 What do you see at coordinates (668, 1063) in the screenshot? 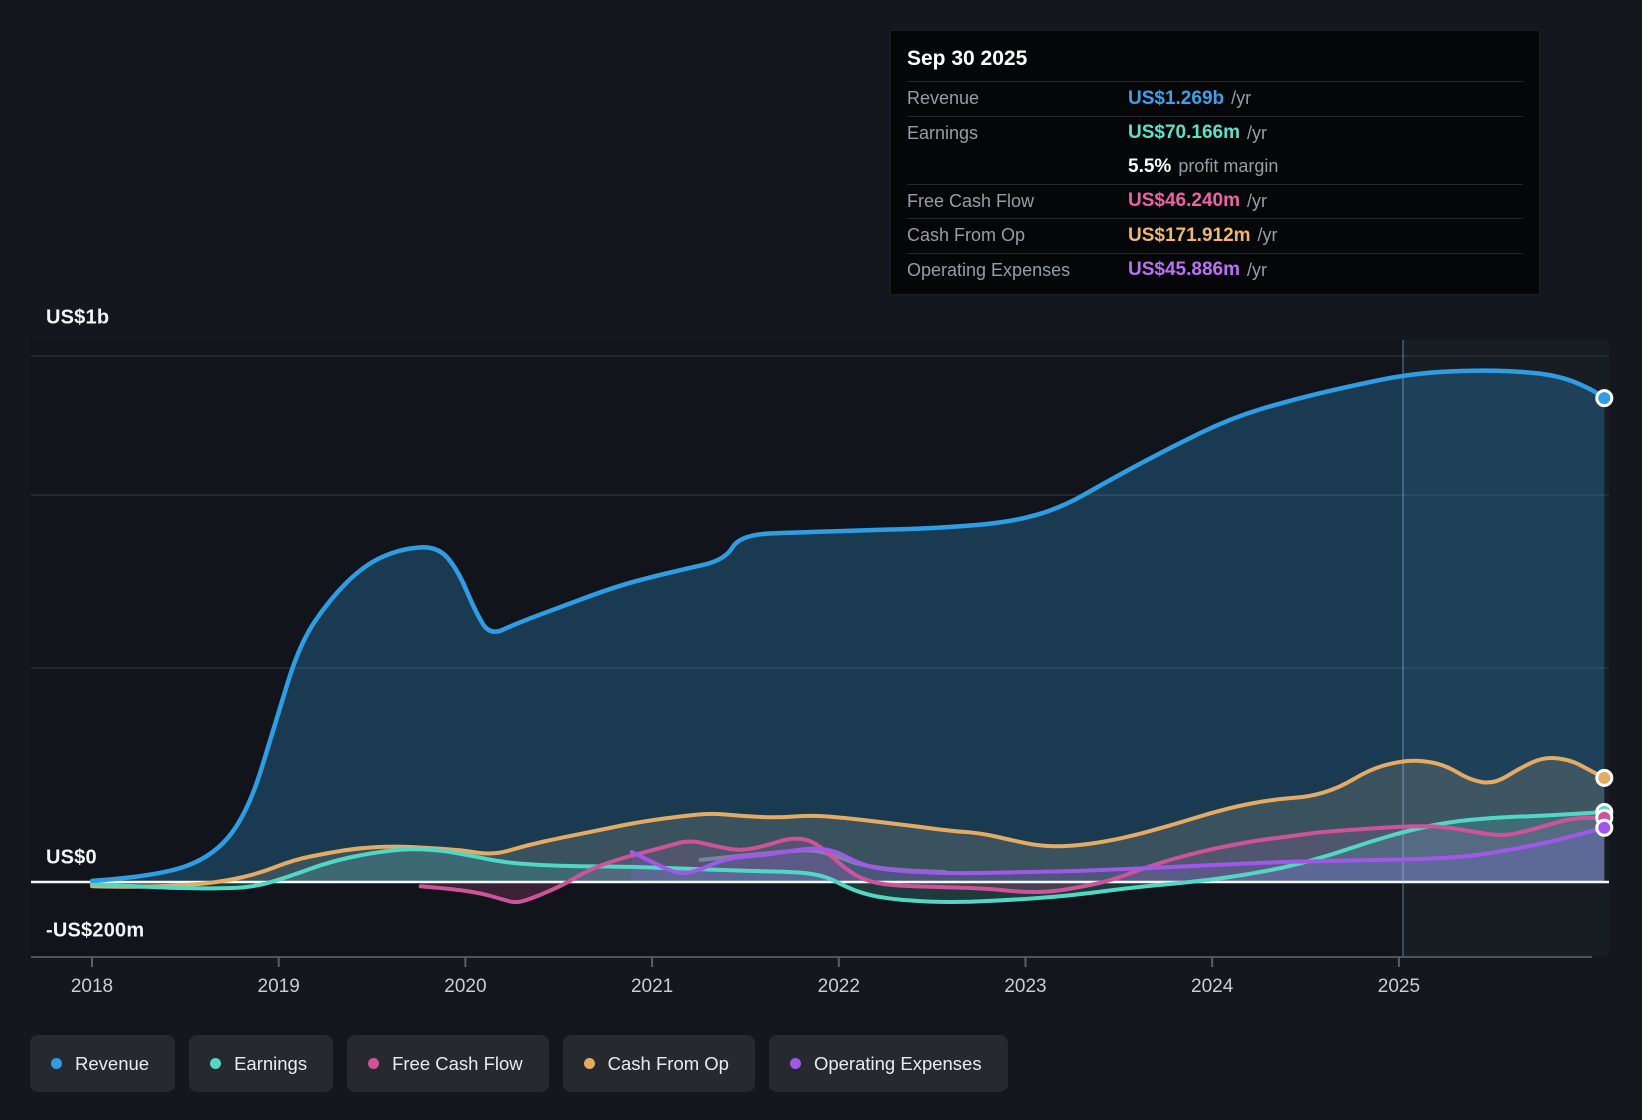
I see `legend-label: Cash From Op` at bounding box center [668, 1063].